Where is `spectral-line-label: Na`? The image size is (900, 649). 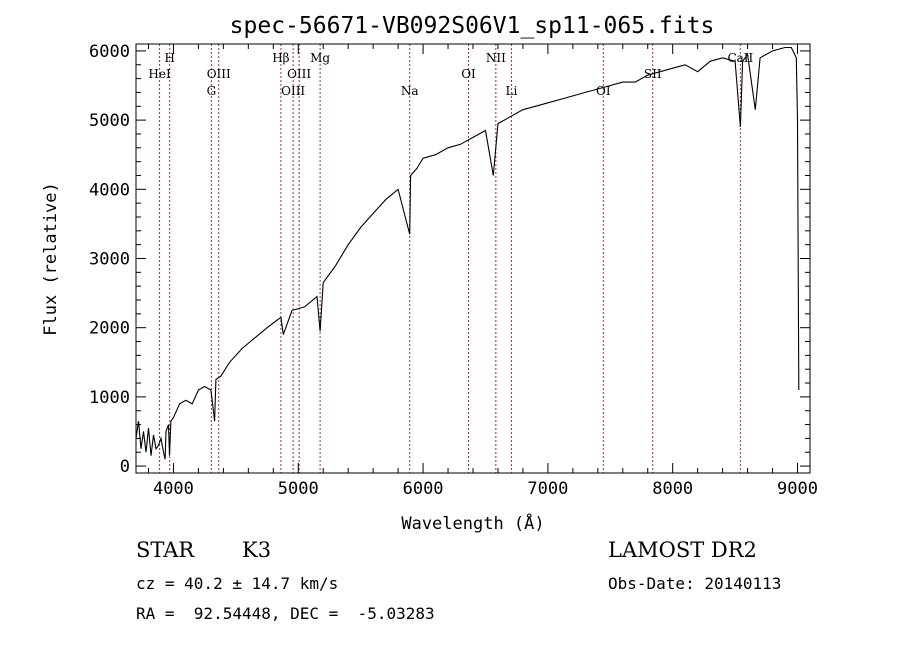 spectral-line-label: Na is located at coordinates (410, 91).